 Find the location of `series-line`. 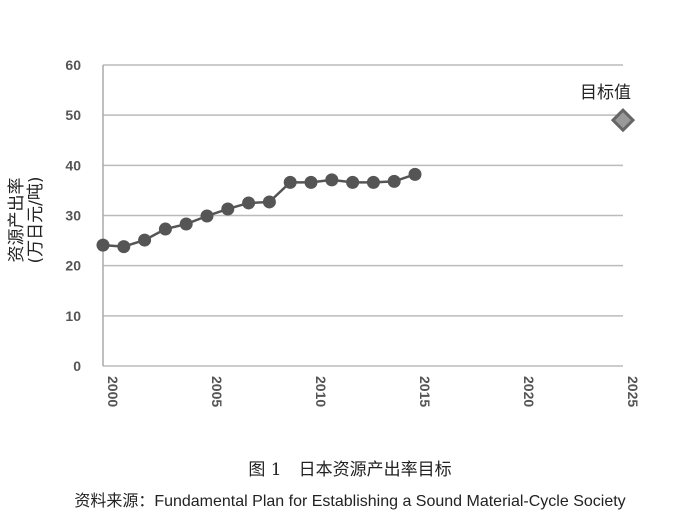

series-line is located at coordinates (259, 210).